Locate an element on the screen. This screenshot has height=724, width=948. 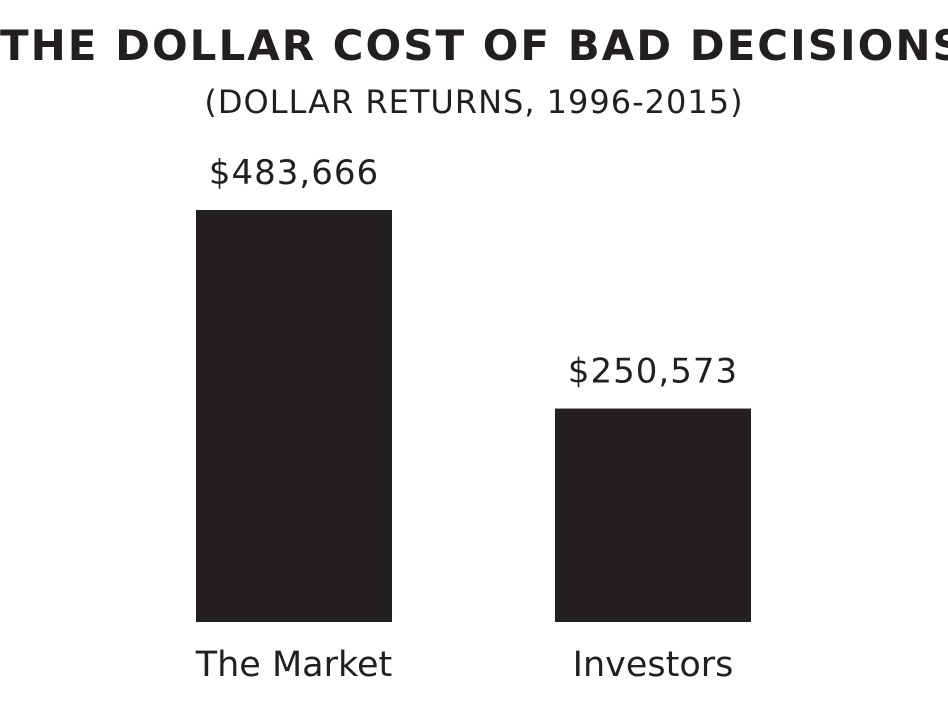
category-label-1: Investors is located at coordinates (653, 665).